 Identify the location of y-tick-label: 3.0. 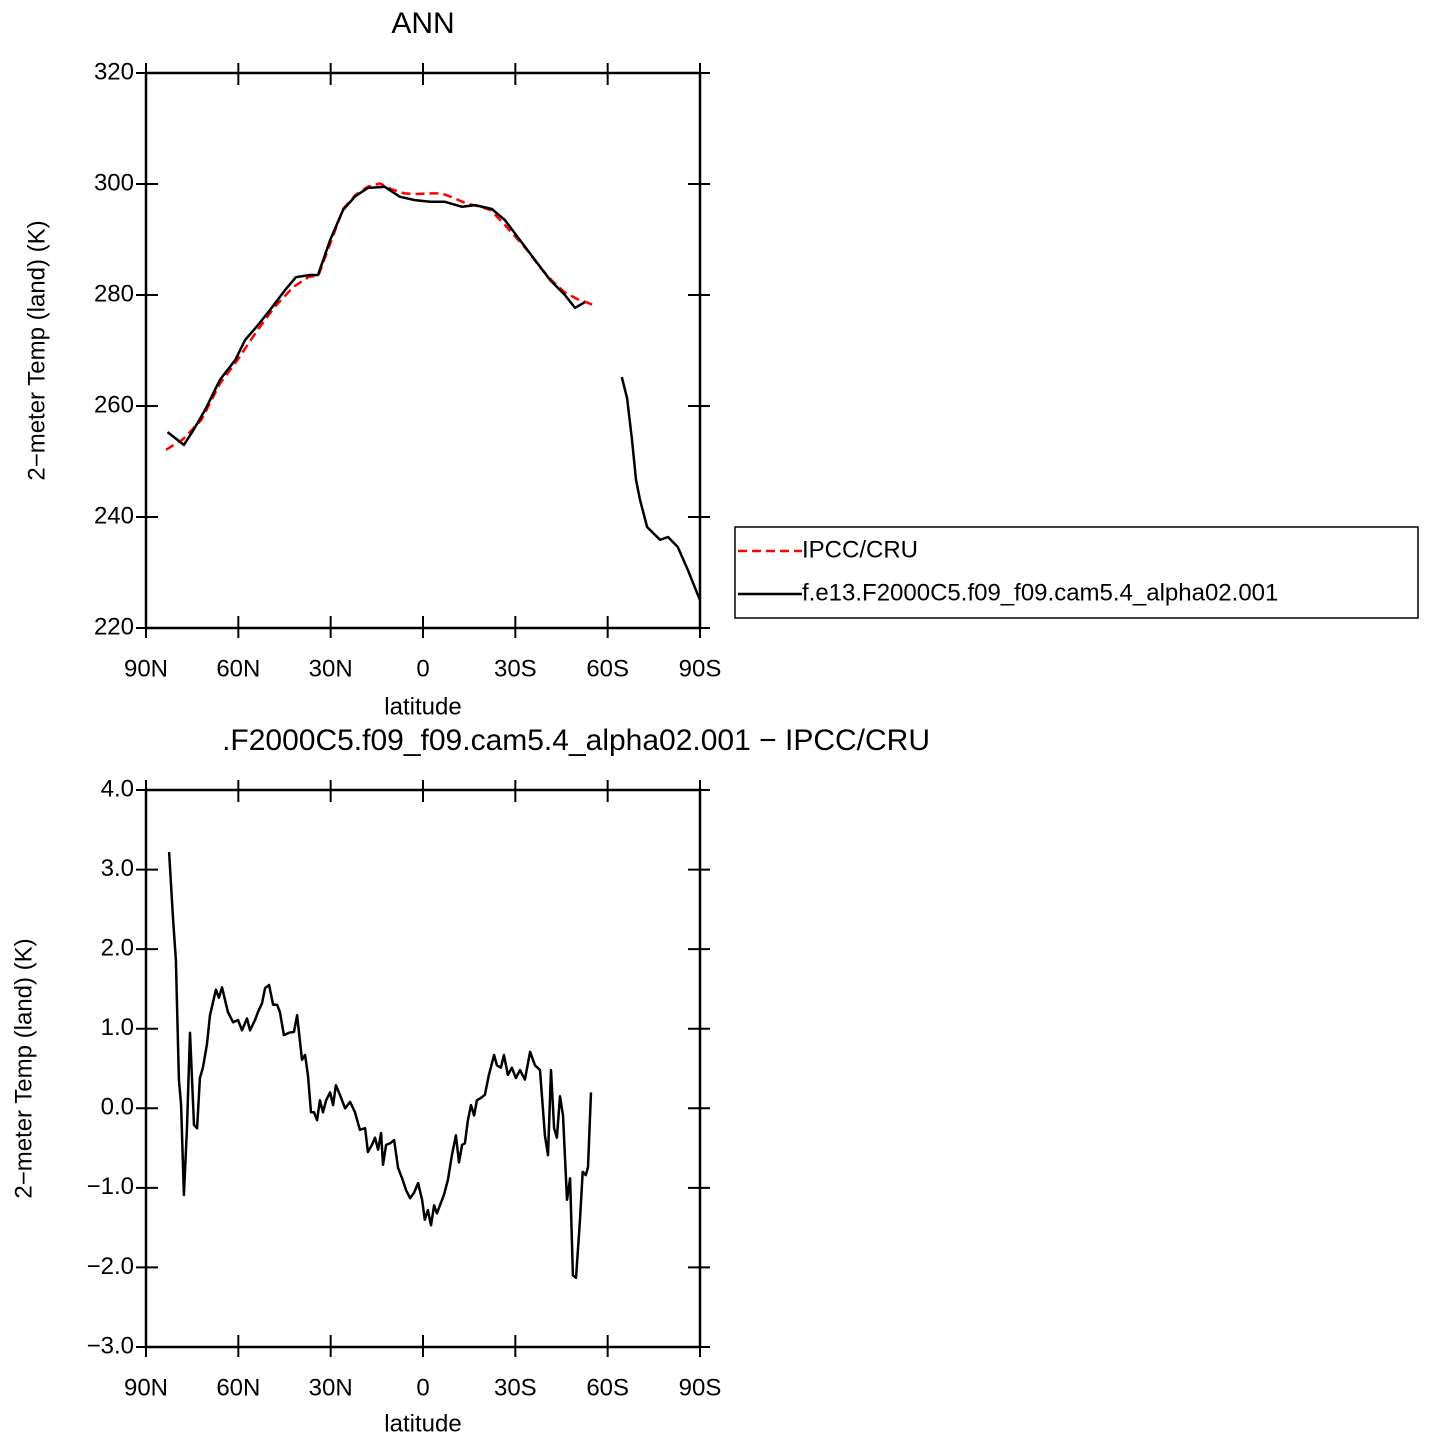
(117, 868).